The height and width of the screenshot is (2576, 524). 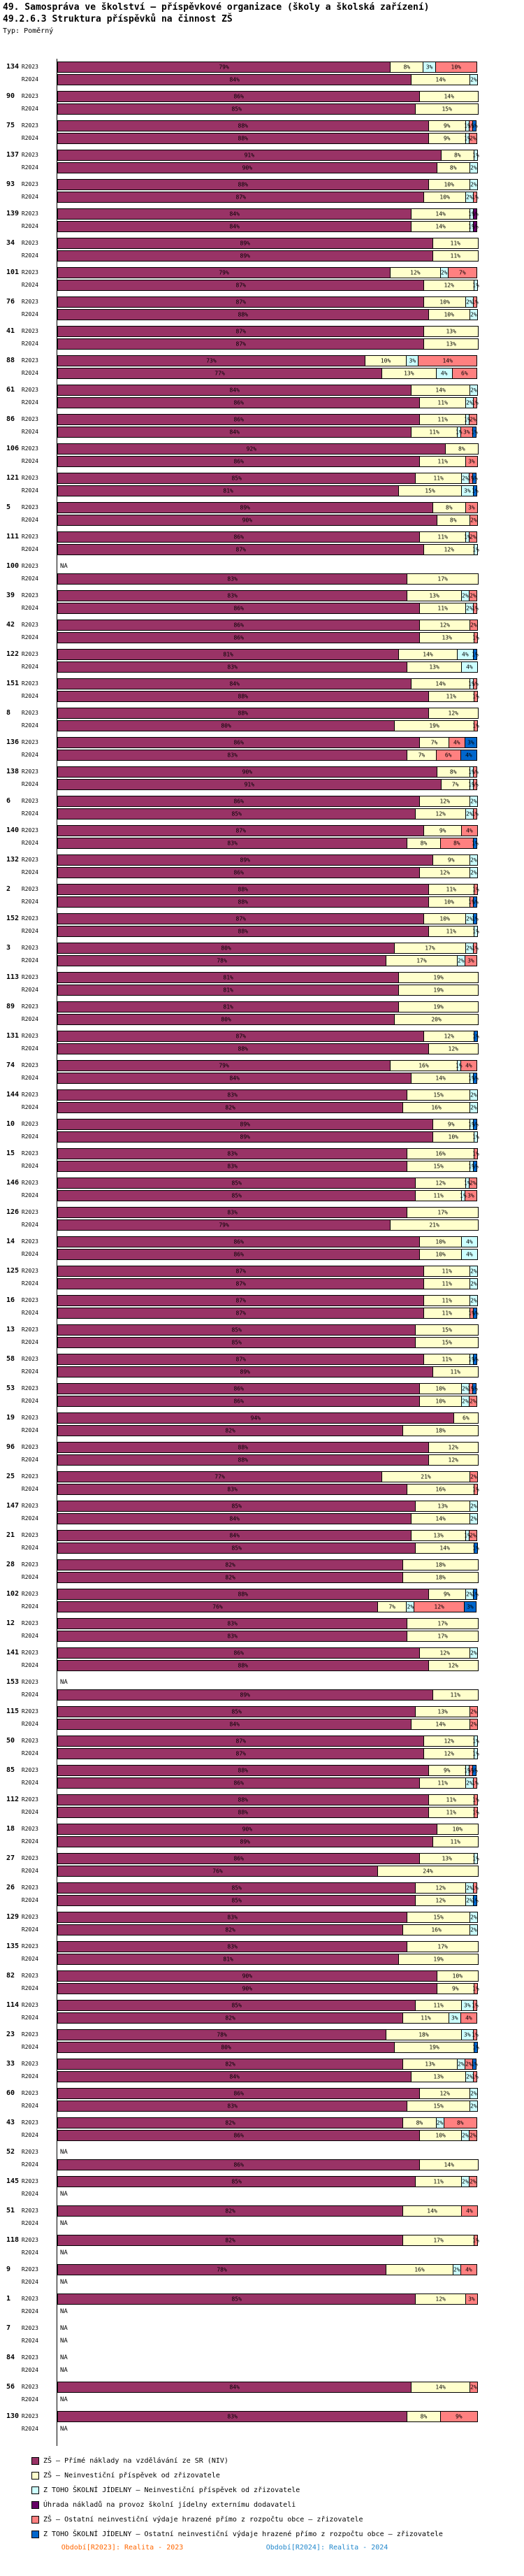 What do you see at coordinates (10, 1887) in the screenshot?
I see `row-id-label: 26` at bounding box center [10, 1887].